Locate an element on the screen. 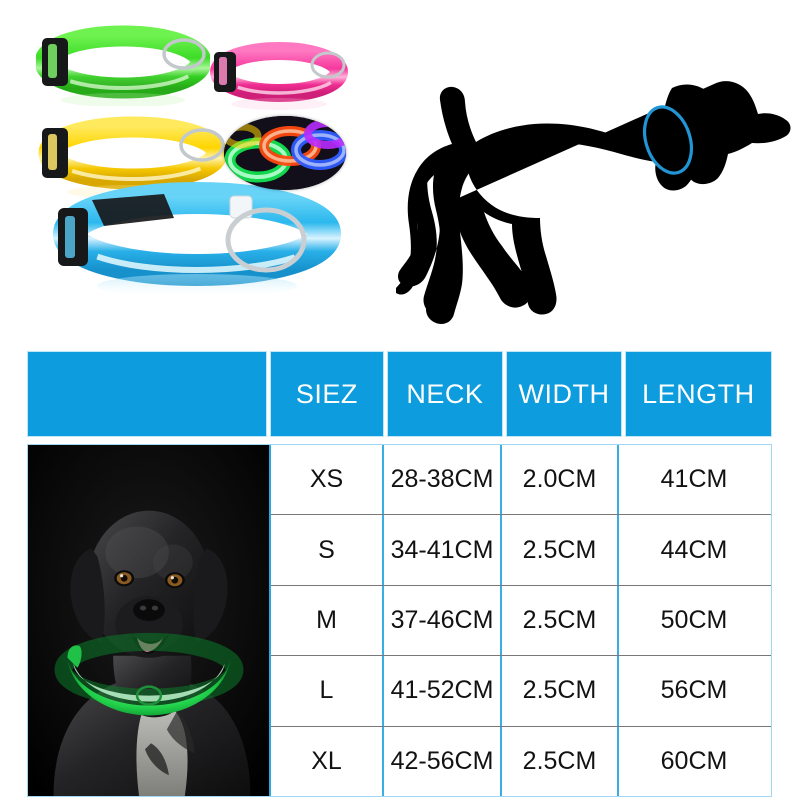  header-cell-width: WIDTH is located at coordinates (564, 394).